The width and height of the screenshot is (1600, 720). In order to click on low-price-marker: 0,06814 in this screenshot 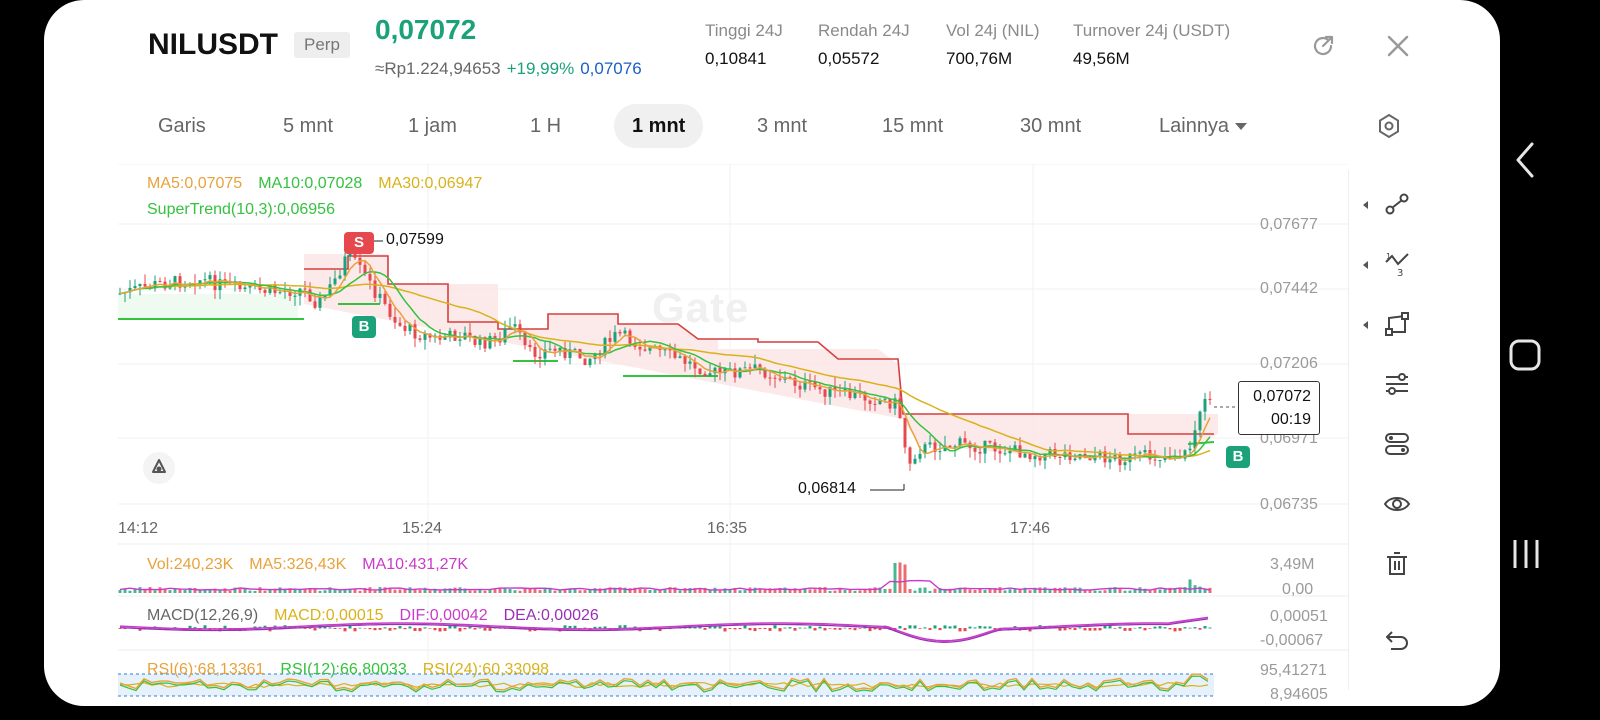, I will do `click(827, 488)`.